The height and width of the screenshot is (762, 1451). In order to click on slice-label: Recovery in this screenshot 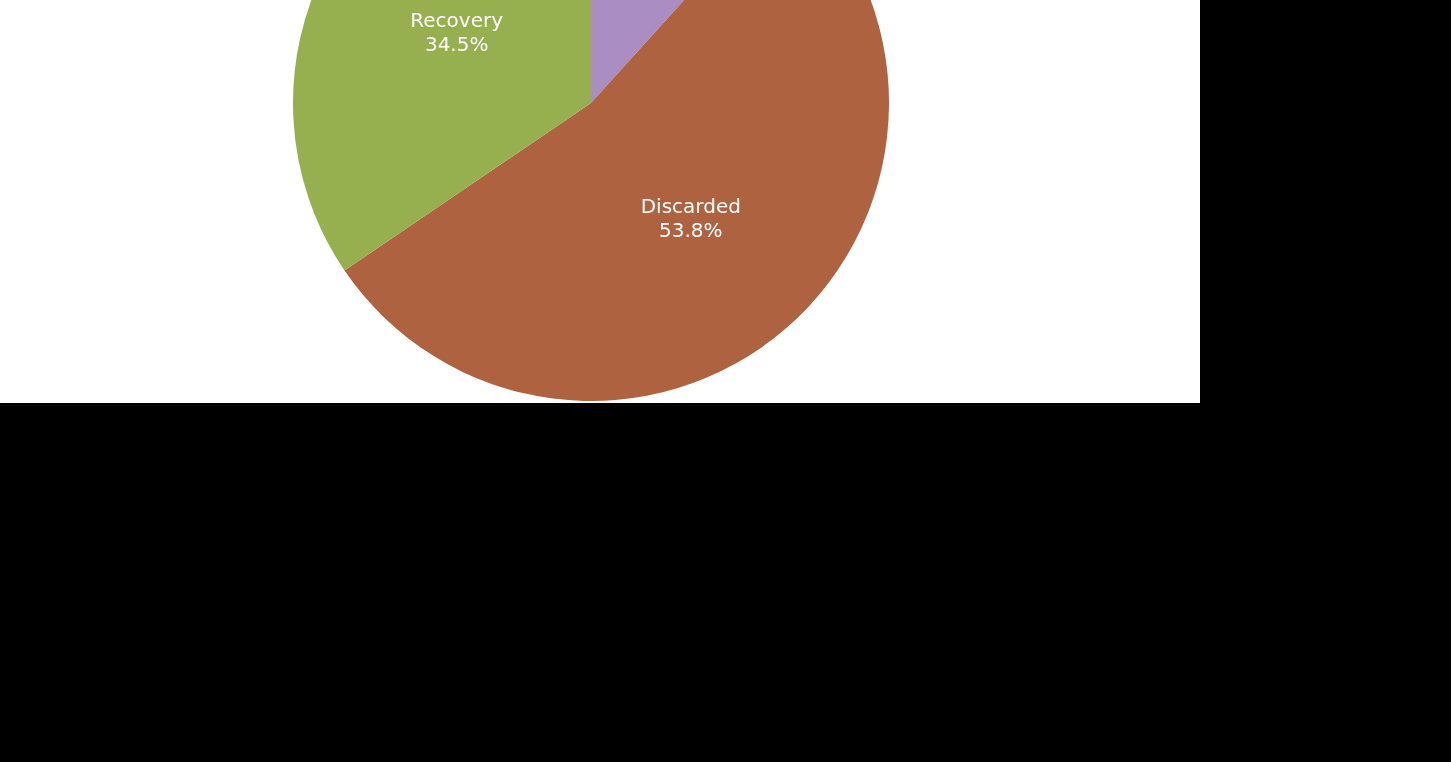, I will do `click(457, 19)`.